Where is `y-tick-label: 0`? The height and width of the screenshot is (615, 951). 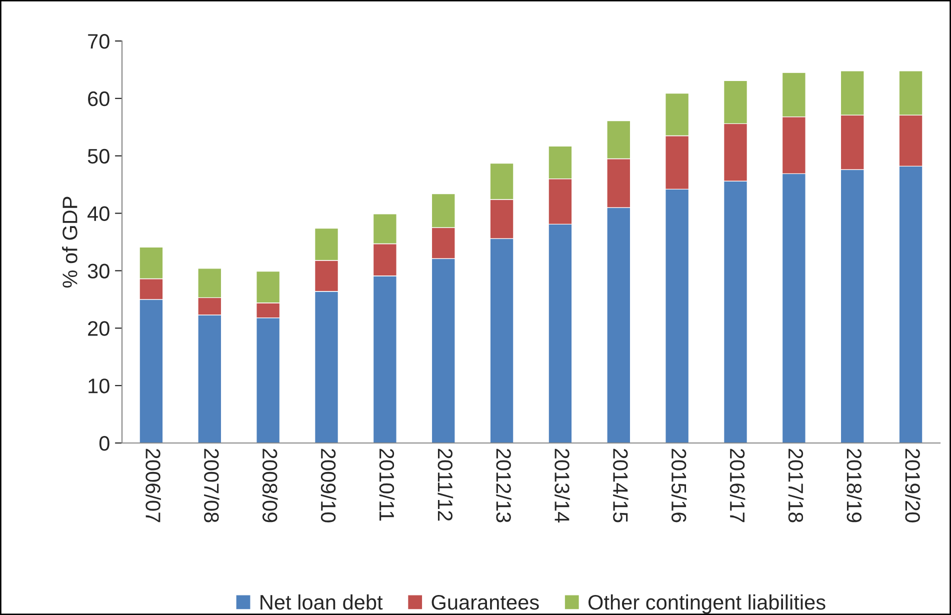
y-tick-label: 0 is located at coordinates (104, 443).